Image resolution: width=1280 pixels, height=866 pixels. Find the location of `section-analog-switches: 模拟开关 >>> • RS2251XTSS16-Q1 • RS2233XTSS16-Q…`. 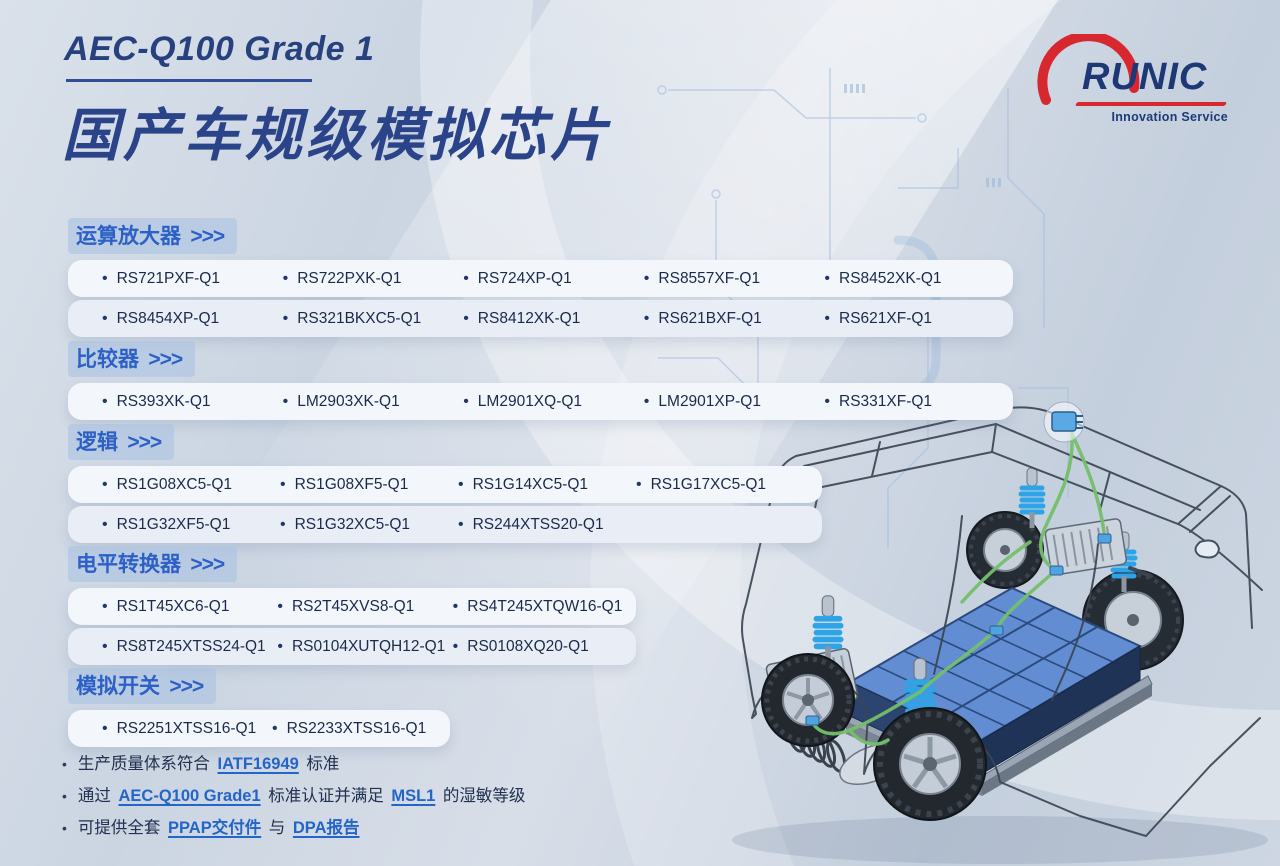

section-analog-switches: 模拟开关 >>> • RS2251XTSS16-Q1 • RS2233XTSS16-Q… is located at coordinates (259, 707).